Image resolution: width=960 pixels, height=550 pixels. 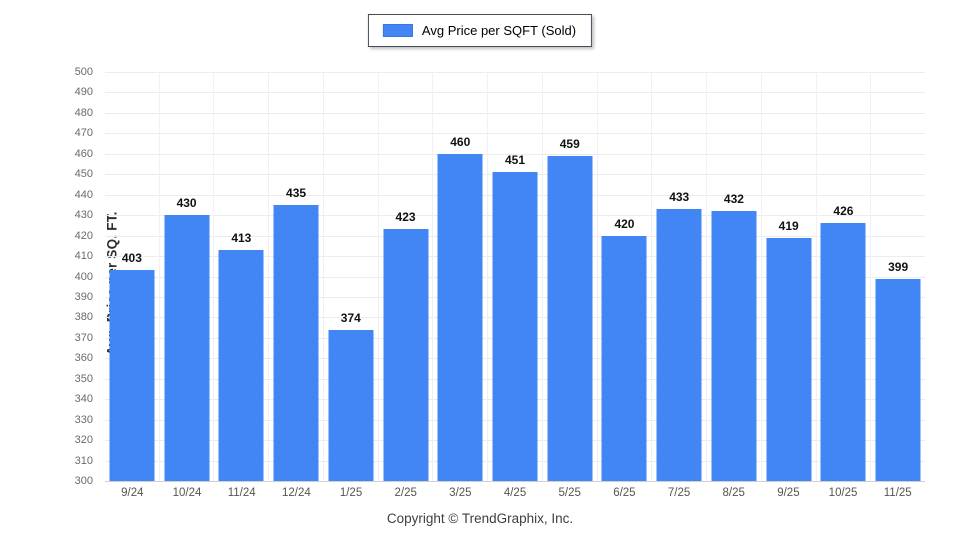 What do you see at coordinates (83, 235) in the screenshot?
I see `y-tick-label: 420` at bounding box center [83, 235].